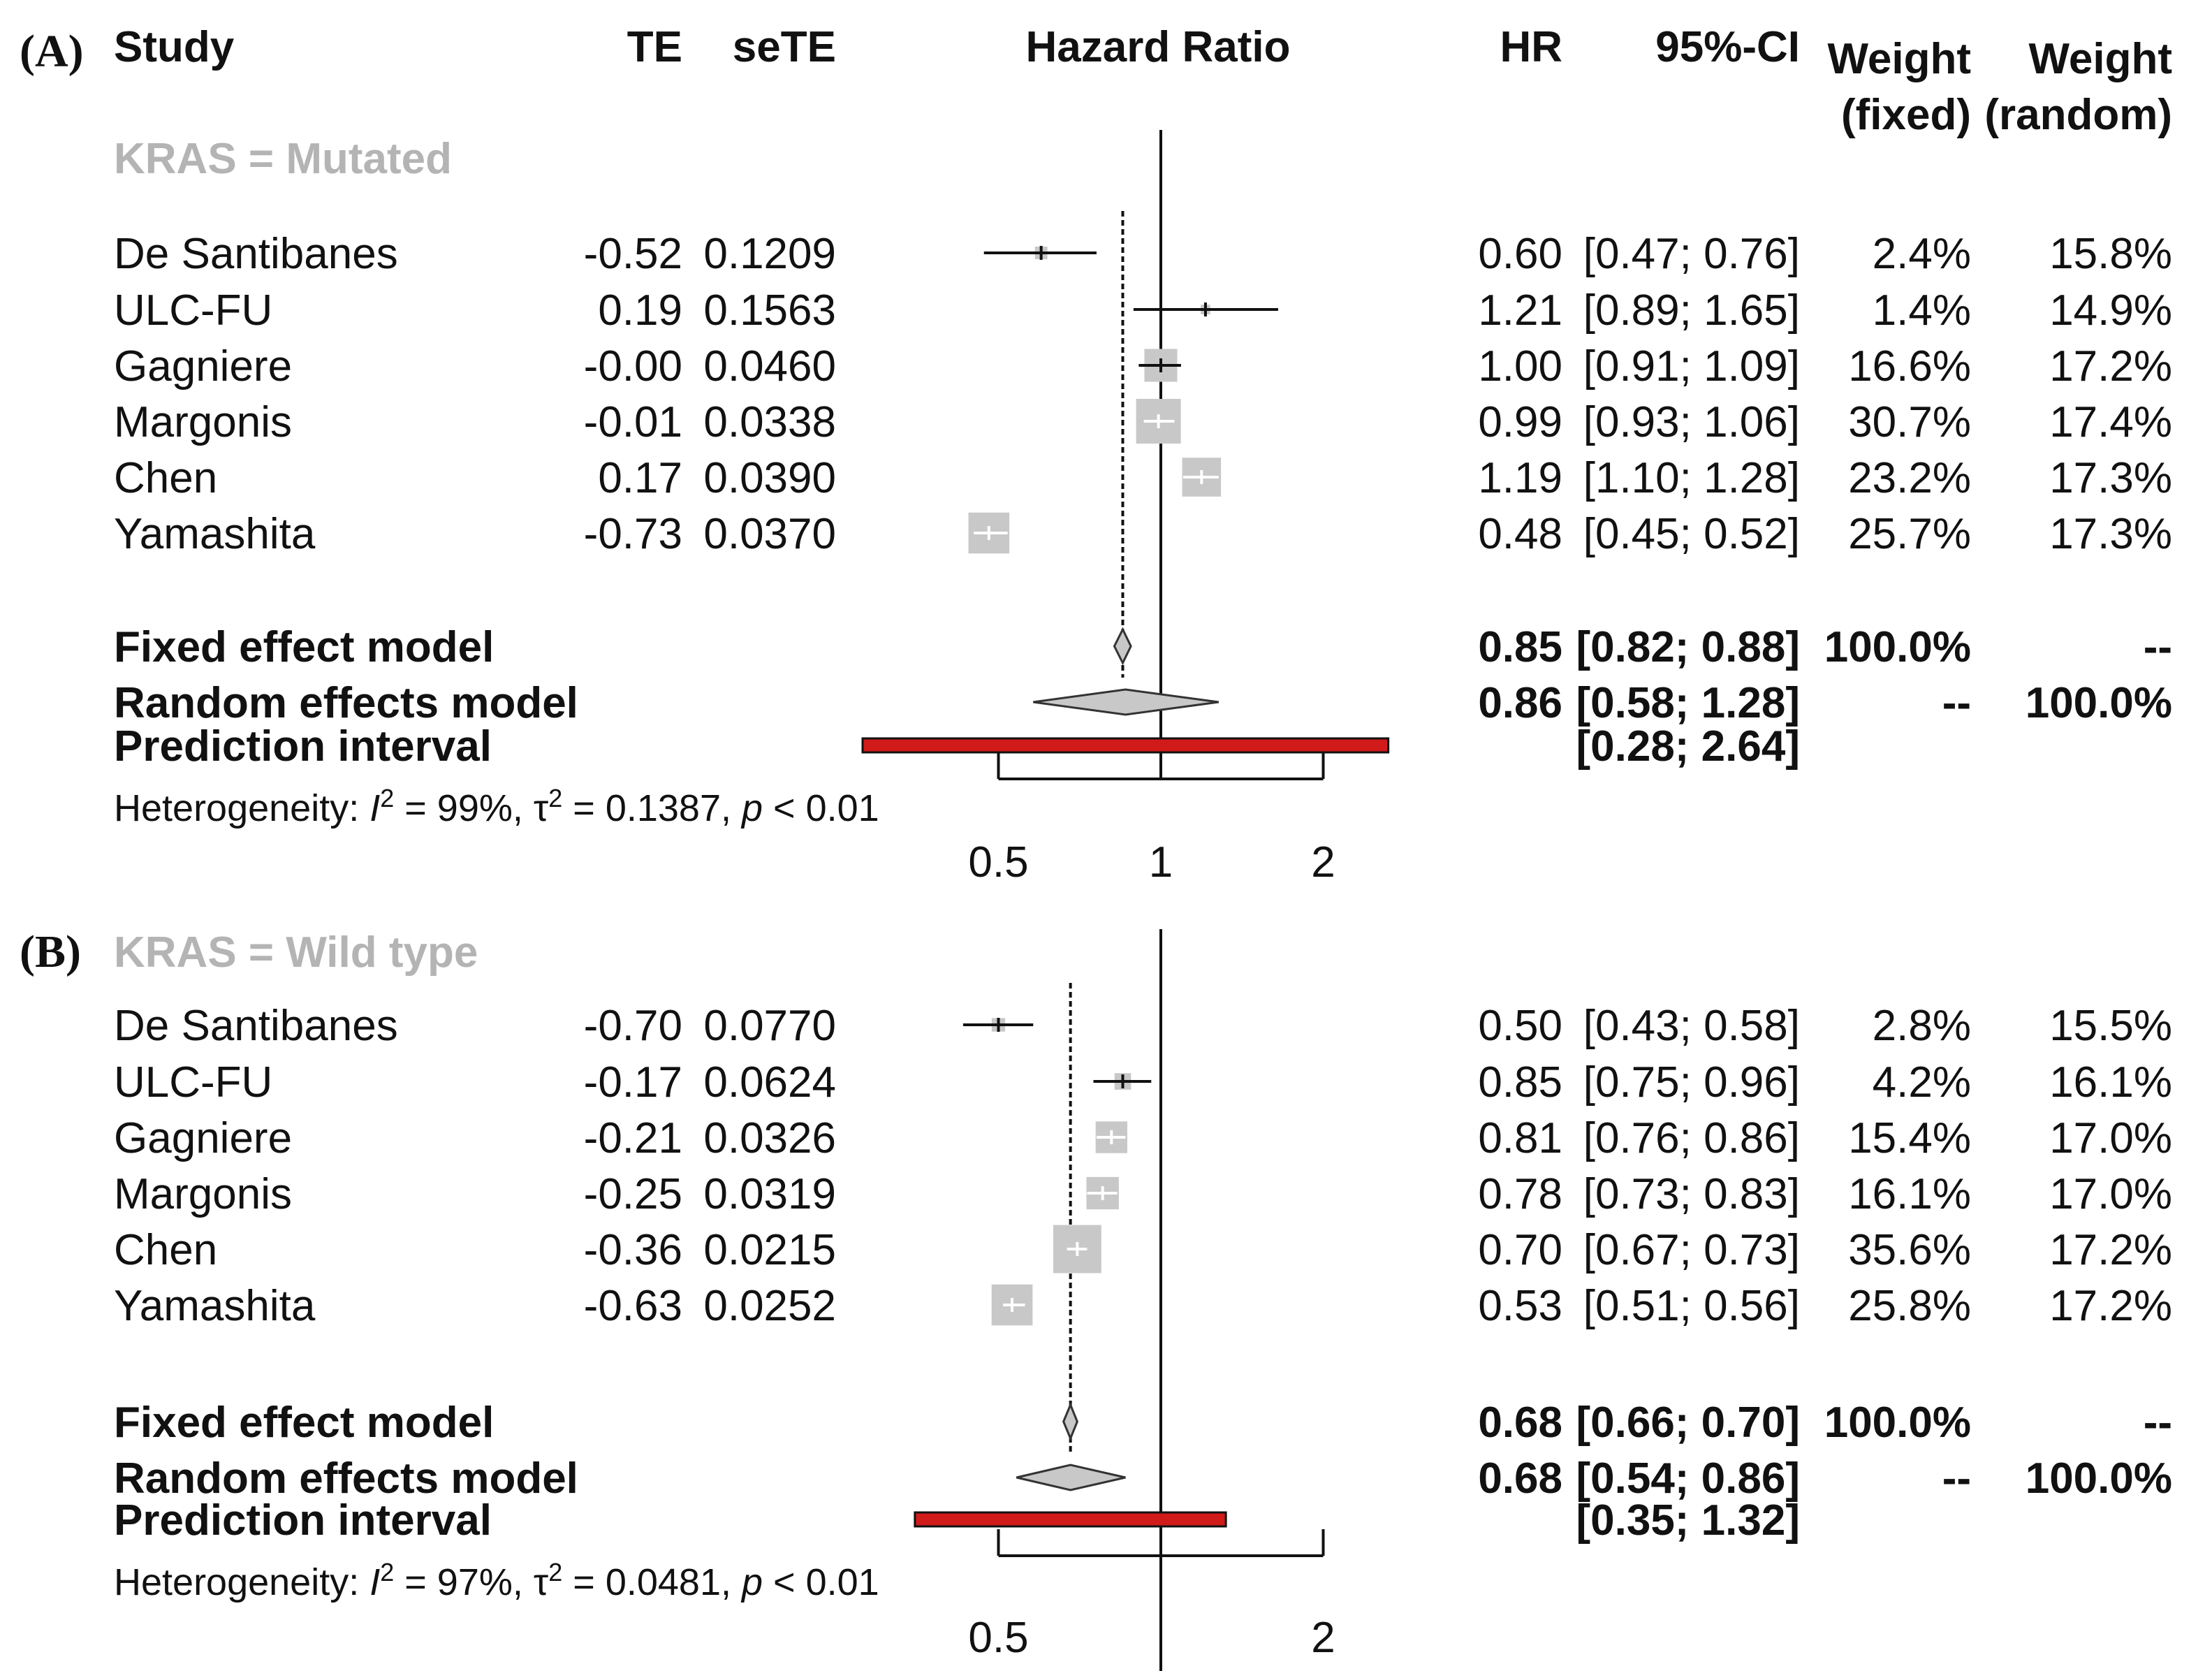 Image resolution: width=2212 pixels, height=1671 pixels. Describe the element at coordinates (770, 534) in the screenshot. I see `study-sete: 0.0370` at that location.